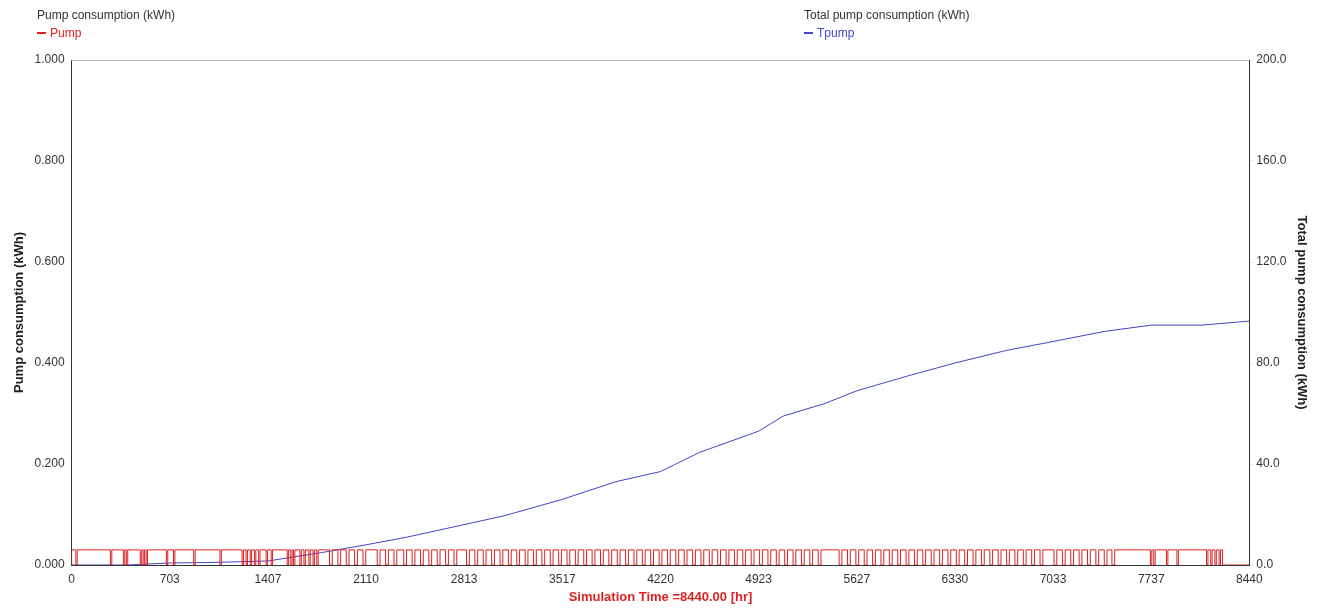  I want to click on y-tick-label: 0.200, so click(49, 463).